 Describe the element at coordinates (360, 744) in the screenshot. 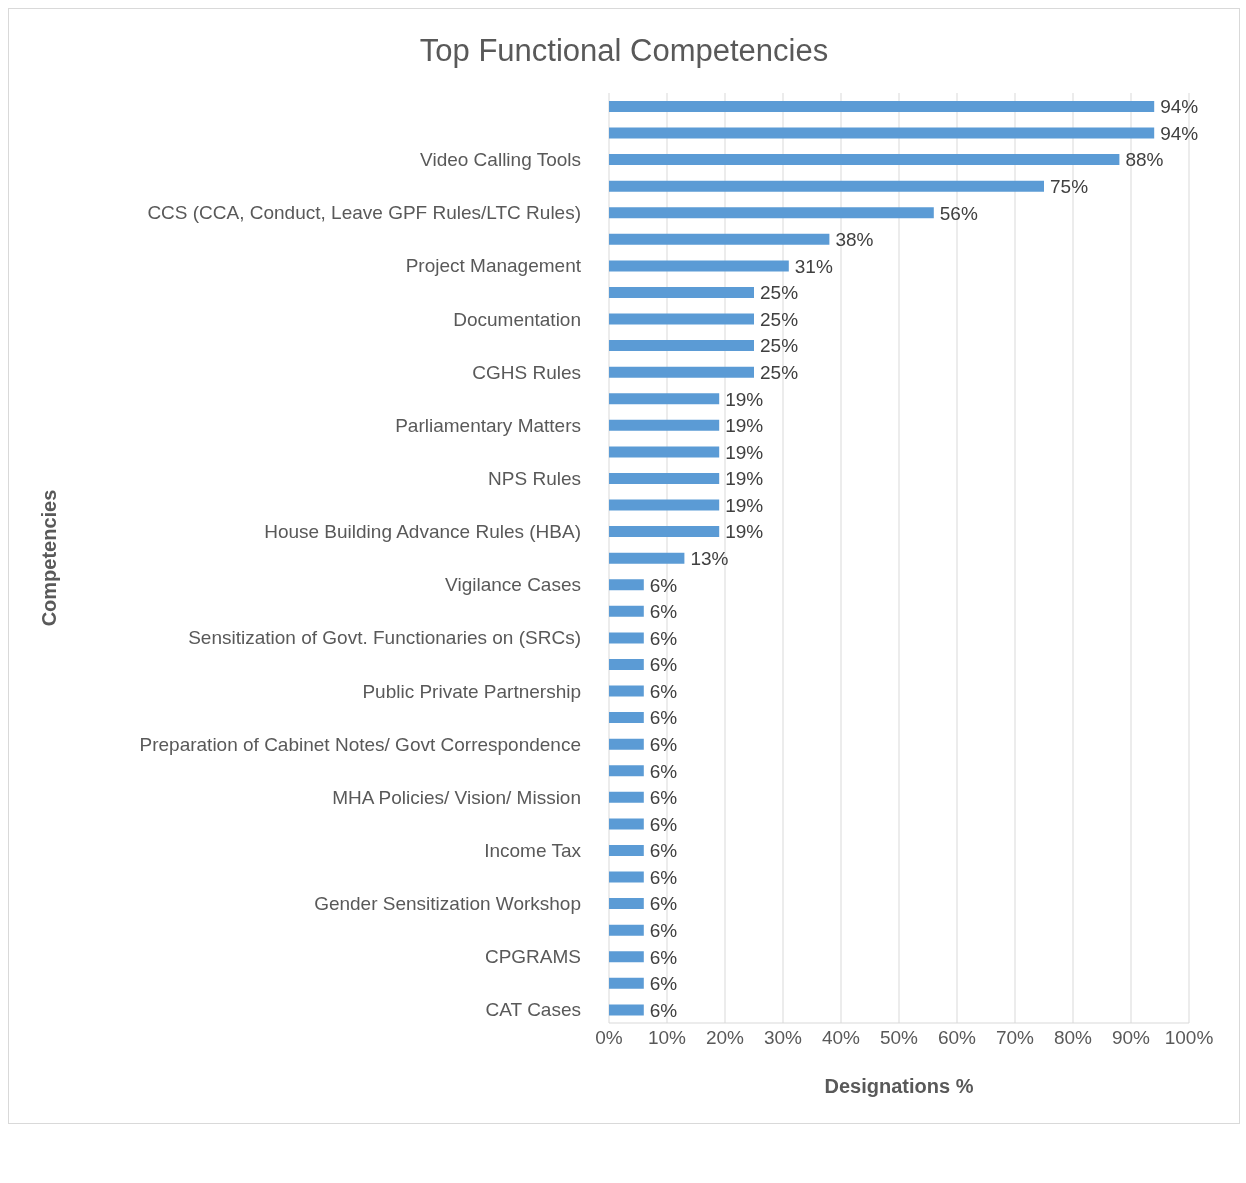

I see `y-tick-label: Preparation of Cabinet Notes/ Govt Correspondence` at that location.